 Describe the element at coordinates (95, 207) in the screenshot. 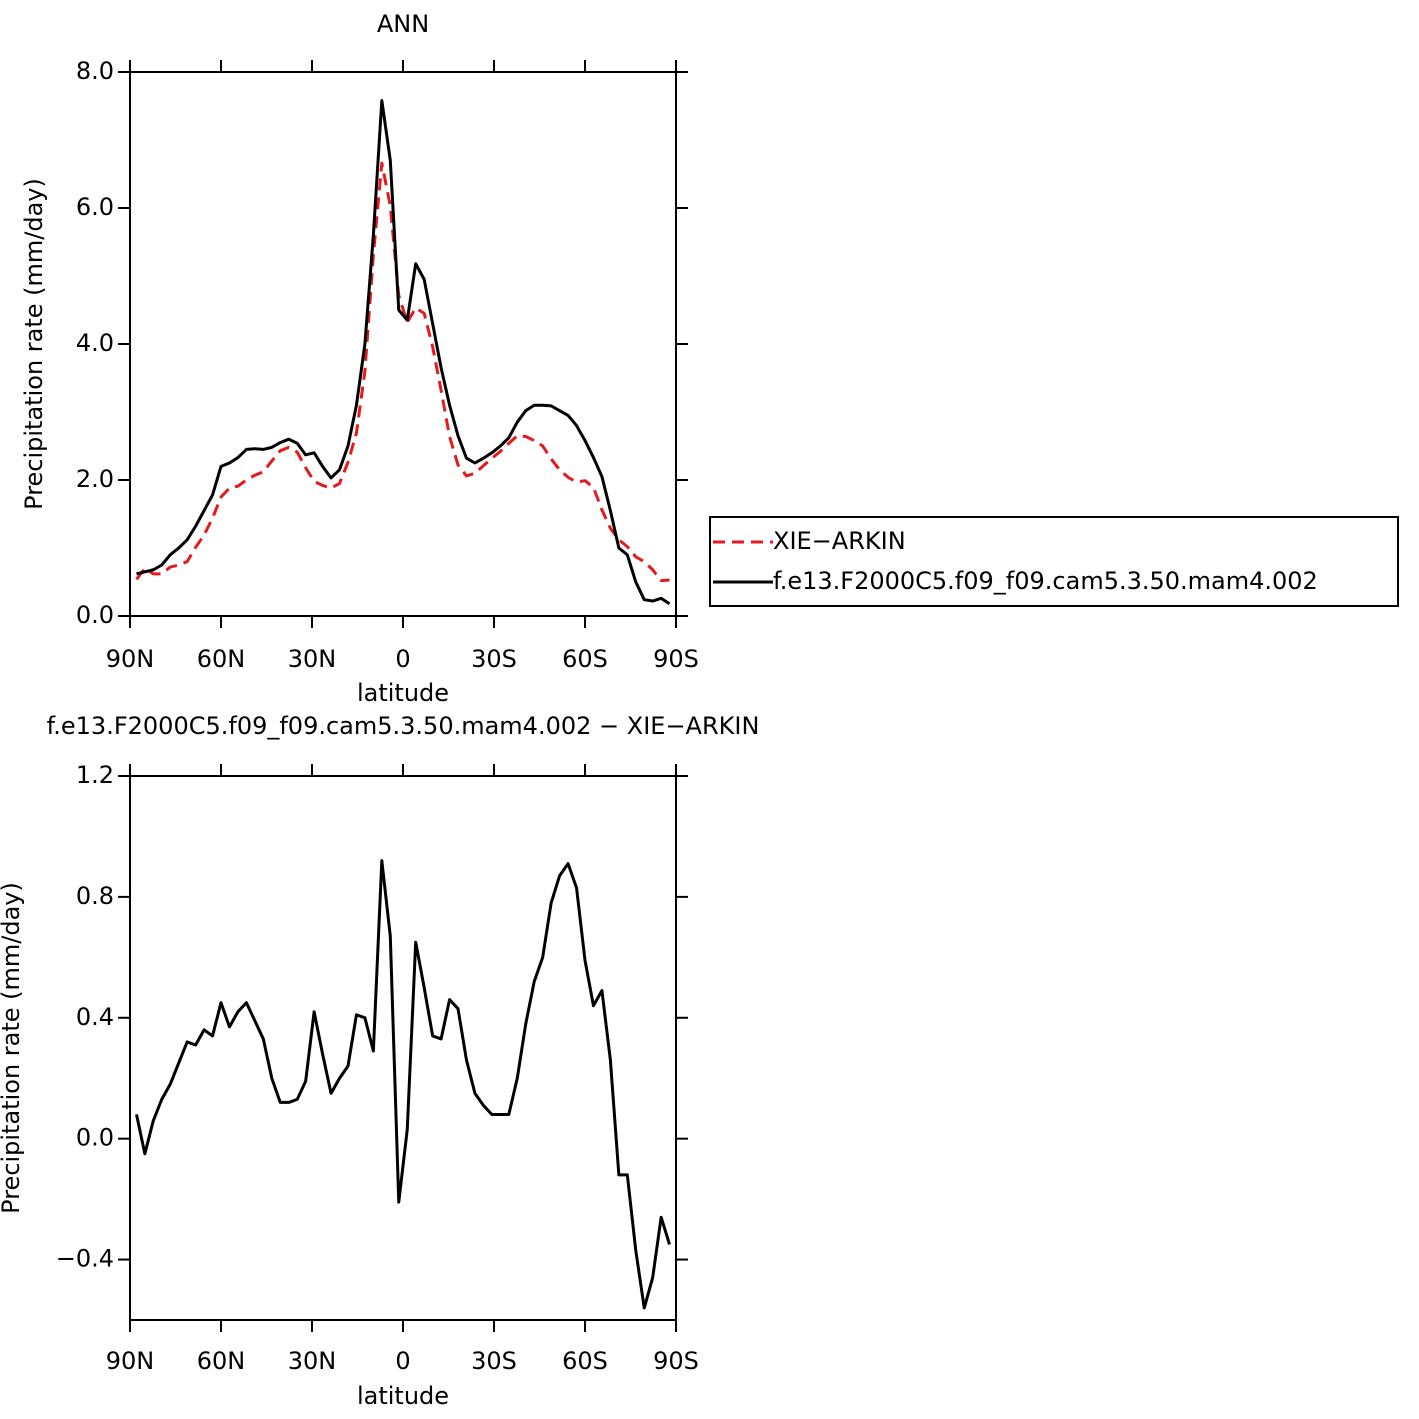

I see `y-tick-label: 6.0` at that location.